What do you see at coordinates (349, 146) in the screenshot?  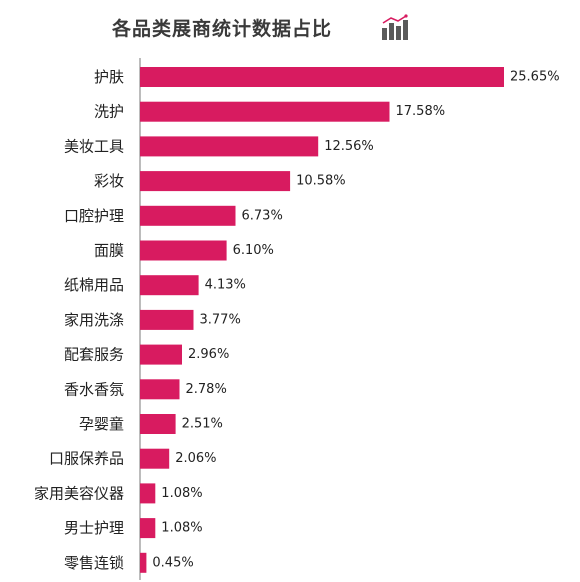 I see `value-label: 12.56%` at bounding box center [349, 146].